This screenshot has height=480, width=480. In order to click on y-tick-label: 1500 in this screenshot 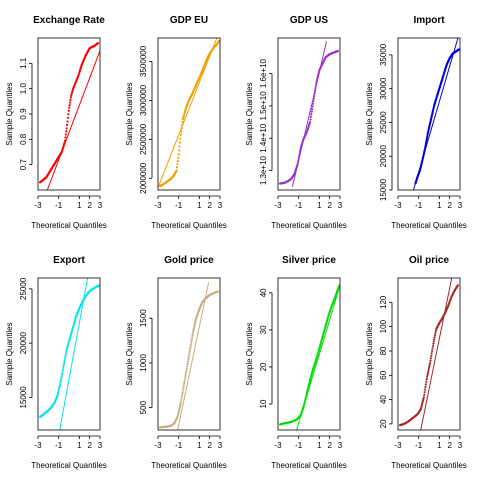, I will do `click(143, 318)`.